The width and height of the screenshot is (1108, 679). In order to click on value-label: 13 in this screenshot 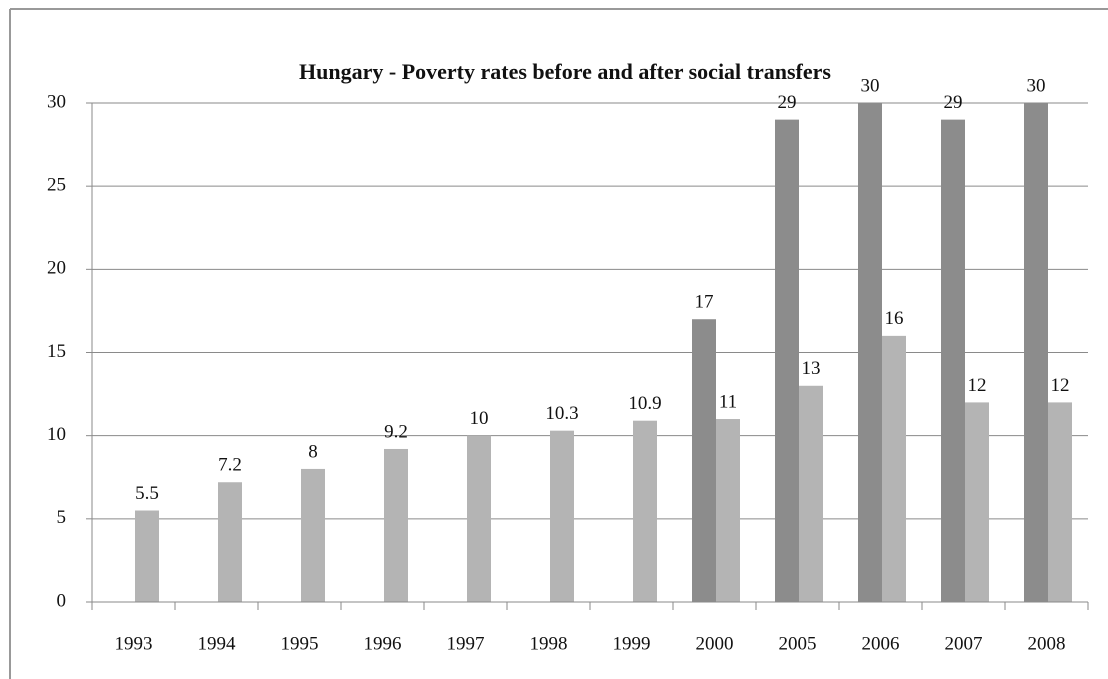, I will do `click(811, 368)`.